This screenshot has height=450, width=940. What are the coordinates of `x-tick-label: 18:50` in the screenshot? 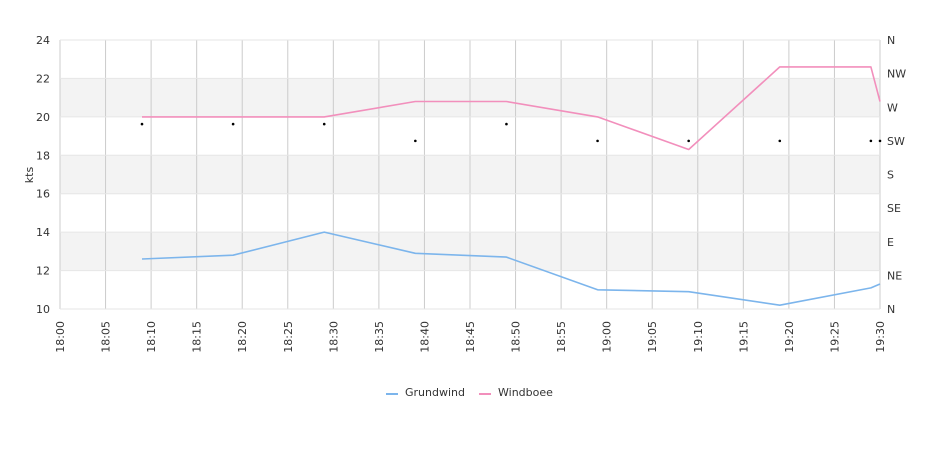 It's located at (516, 337).